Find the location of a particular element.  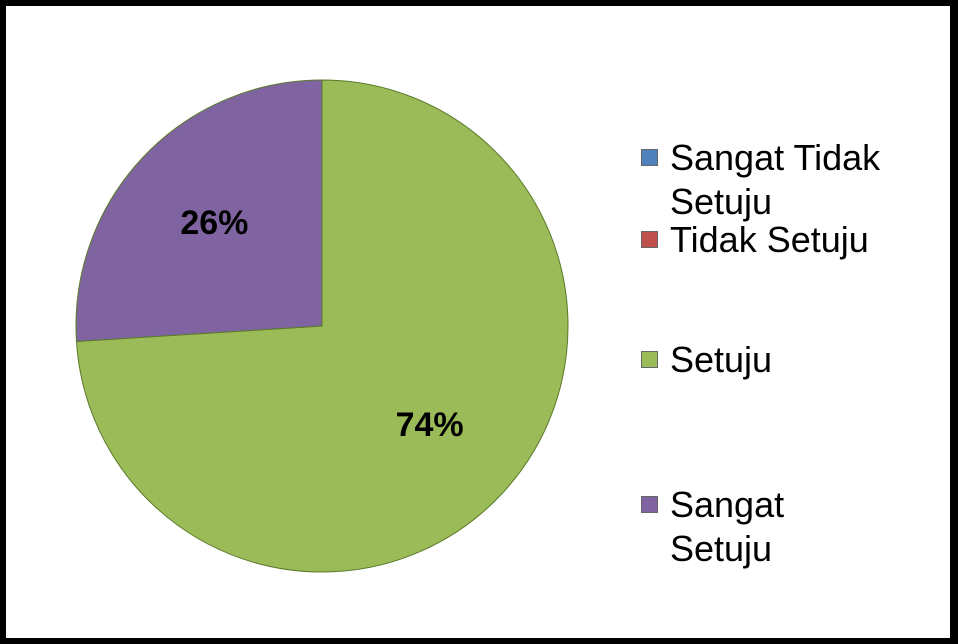

data-label: 74% is located at coordinates (430, 425).